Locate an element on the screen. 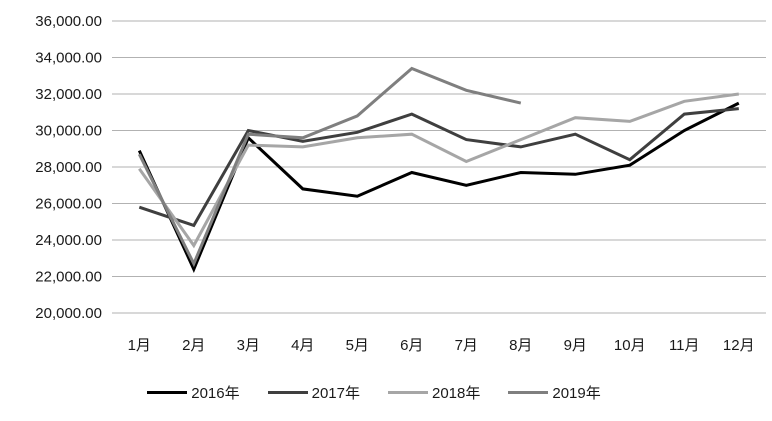 The width and height of the screenshot is (772, 421). x-axis-tick-label: 11月 is located at coordinates (684, 345).